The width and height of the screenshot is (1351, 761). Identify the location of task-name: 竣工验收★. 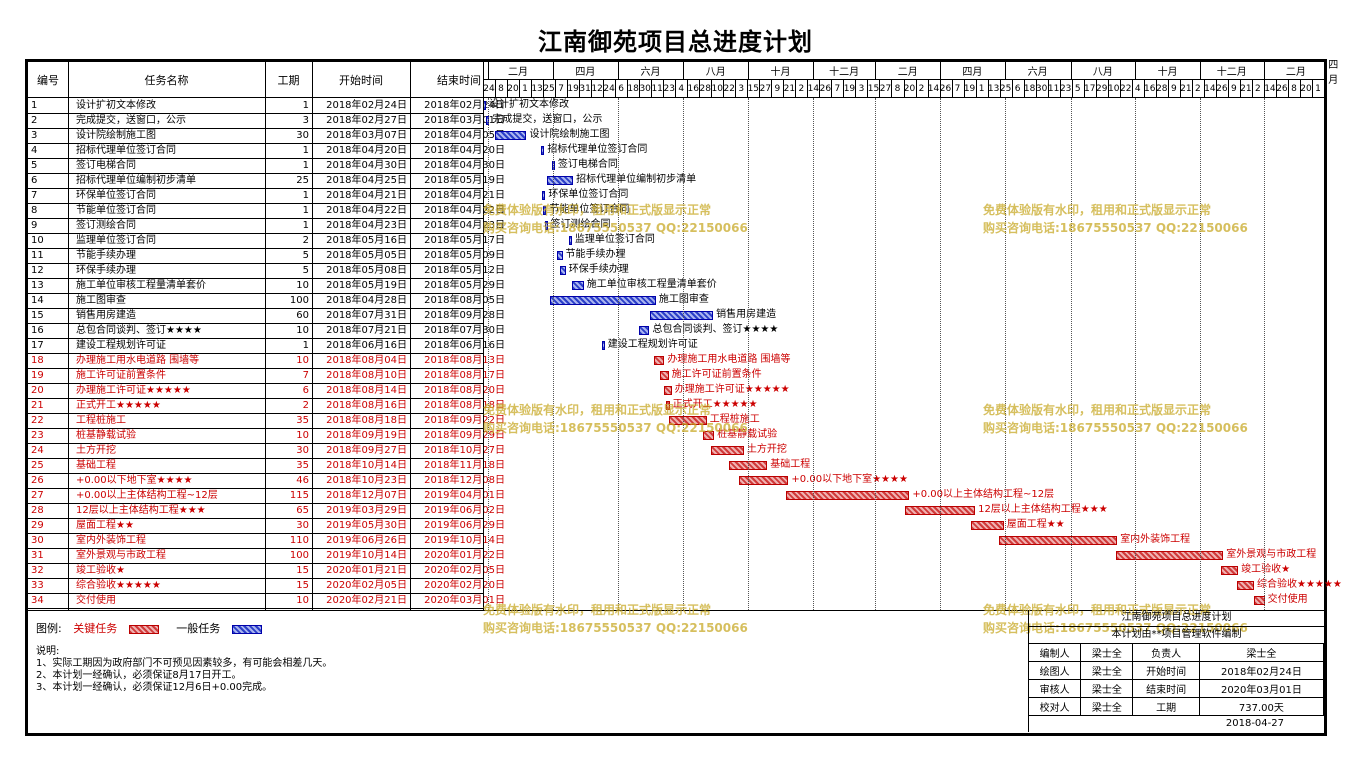
(100, 570).